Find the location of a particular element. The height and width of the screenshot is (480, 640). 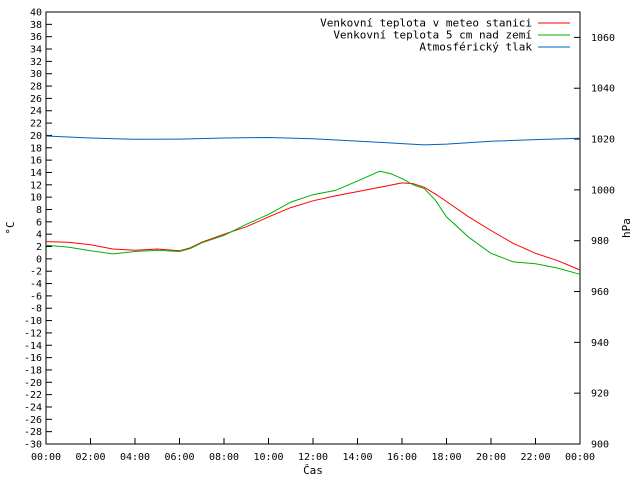

y-right-tick-label: 900 is located at coordinates (600, 445).